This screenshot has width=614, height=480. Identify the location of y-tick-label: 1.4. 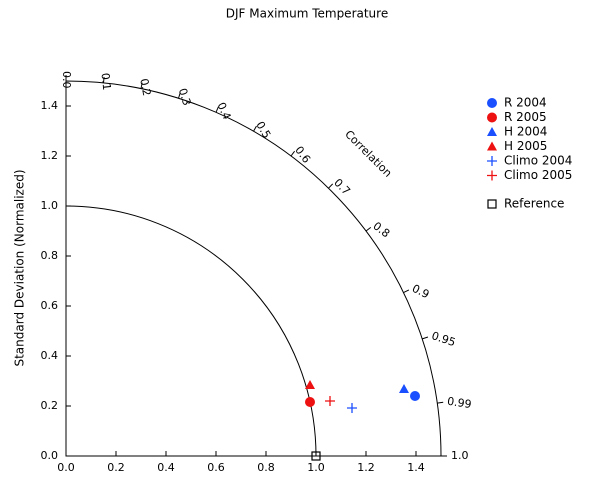
(50, 105).